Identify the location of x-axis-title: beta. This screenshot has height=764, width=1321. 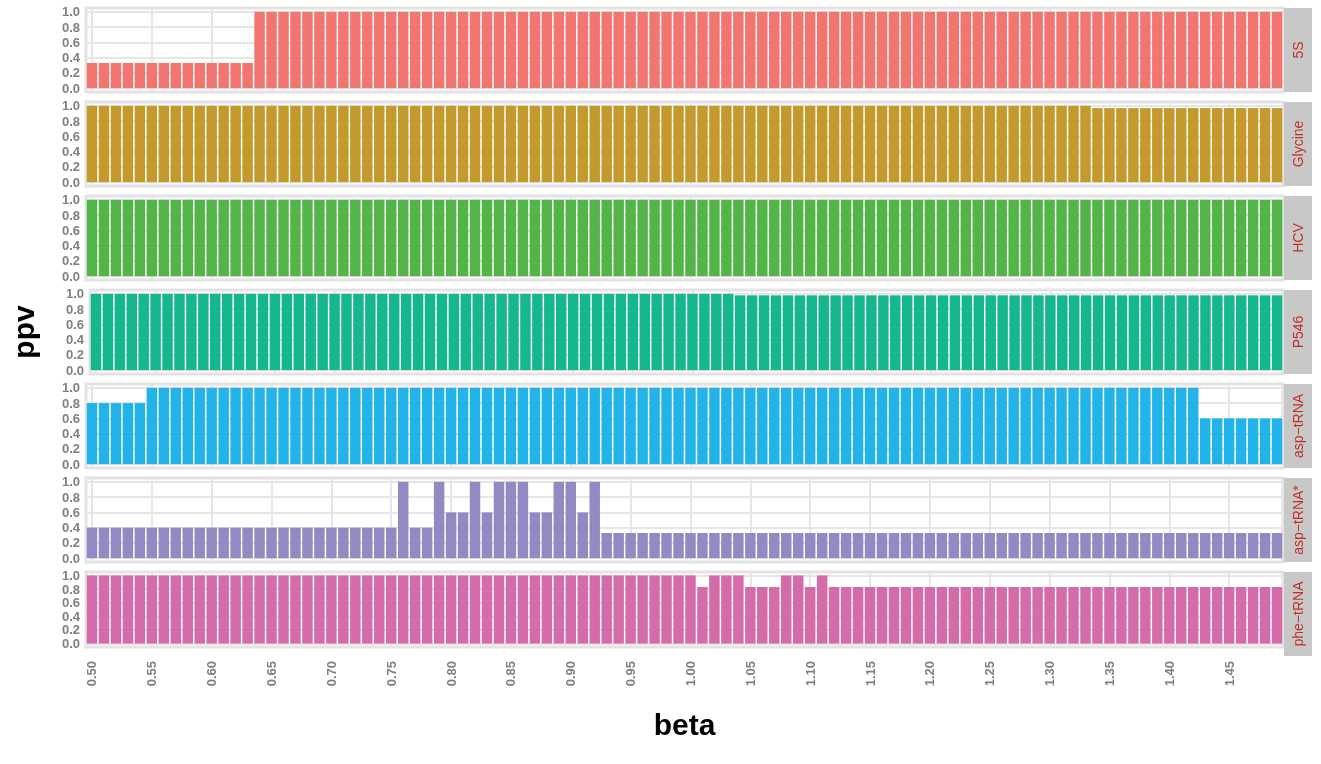
(684, 724).